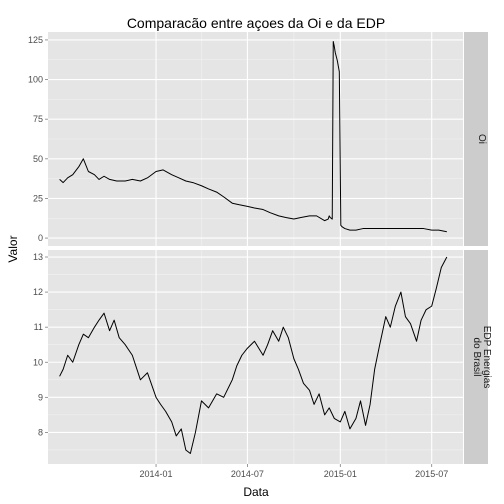  I want to click on y-tick-label: 125, so click(35, 40).